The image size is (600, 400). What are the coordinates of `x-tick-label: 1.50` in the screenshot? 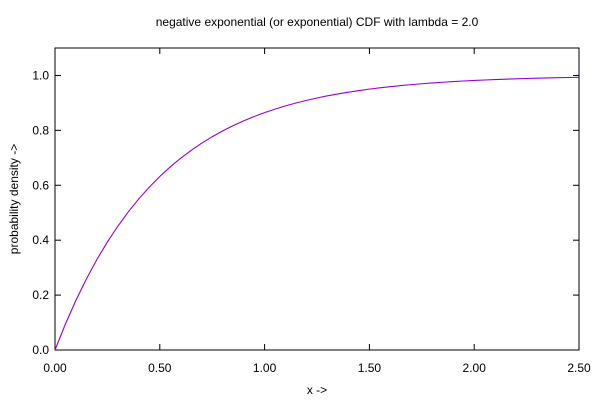 It's located at (370, 368).